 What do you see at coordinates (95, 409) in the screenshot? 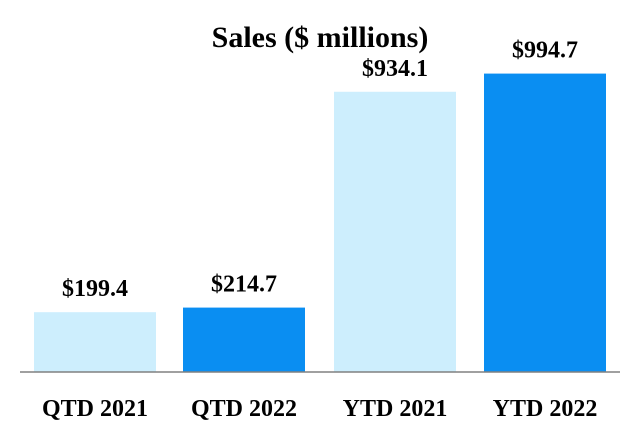
I see `x-tick-label: QTD 2021` at bounding box center [95, 409].